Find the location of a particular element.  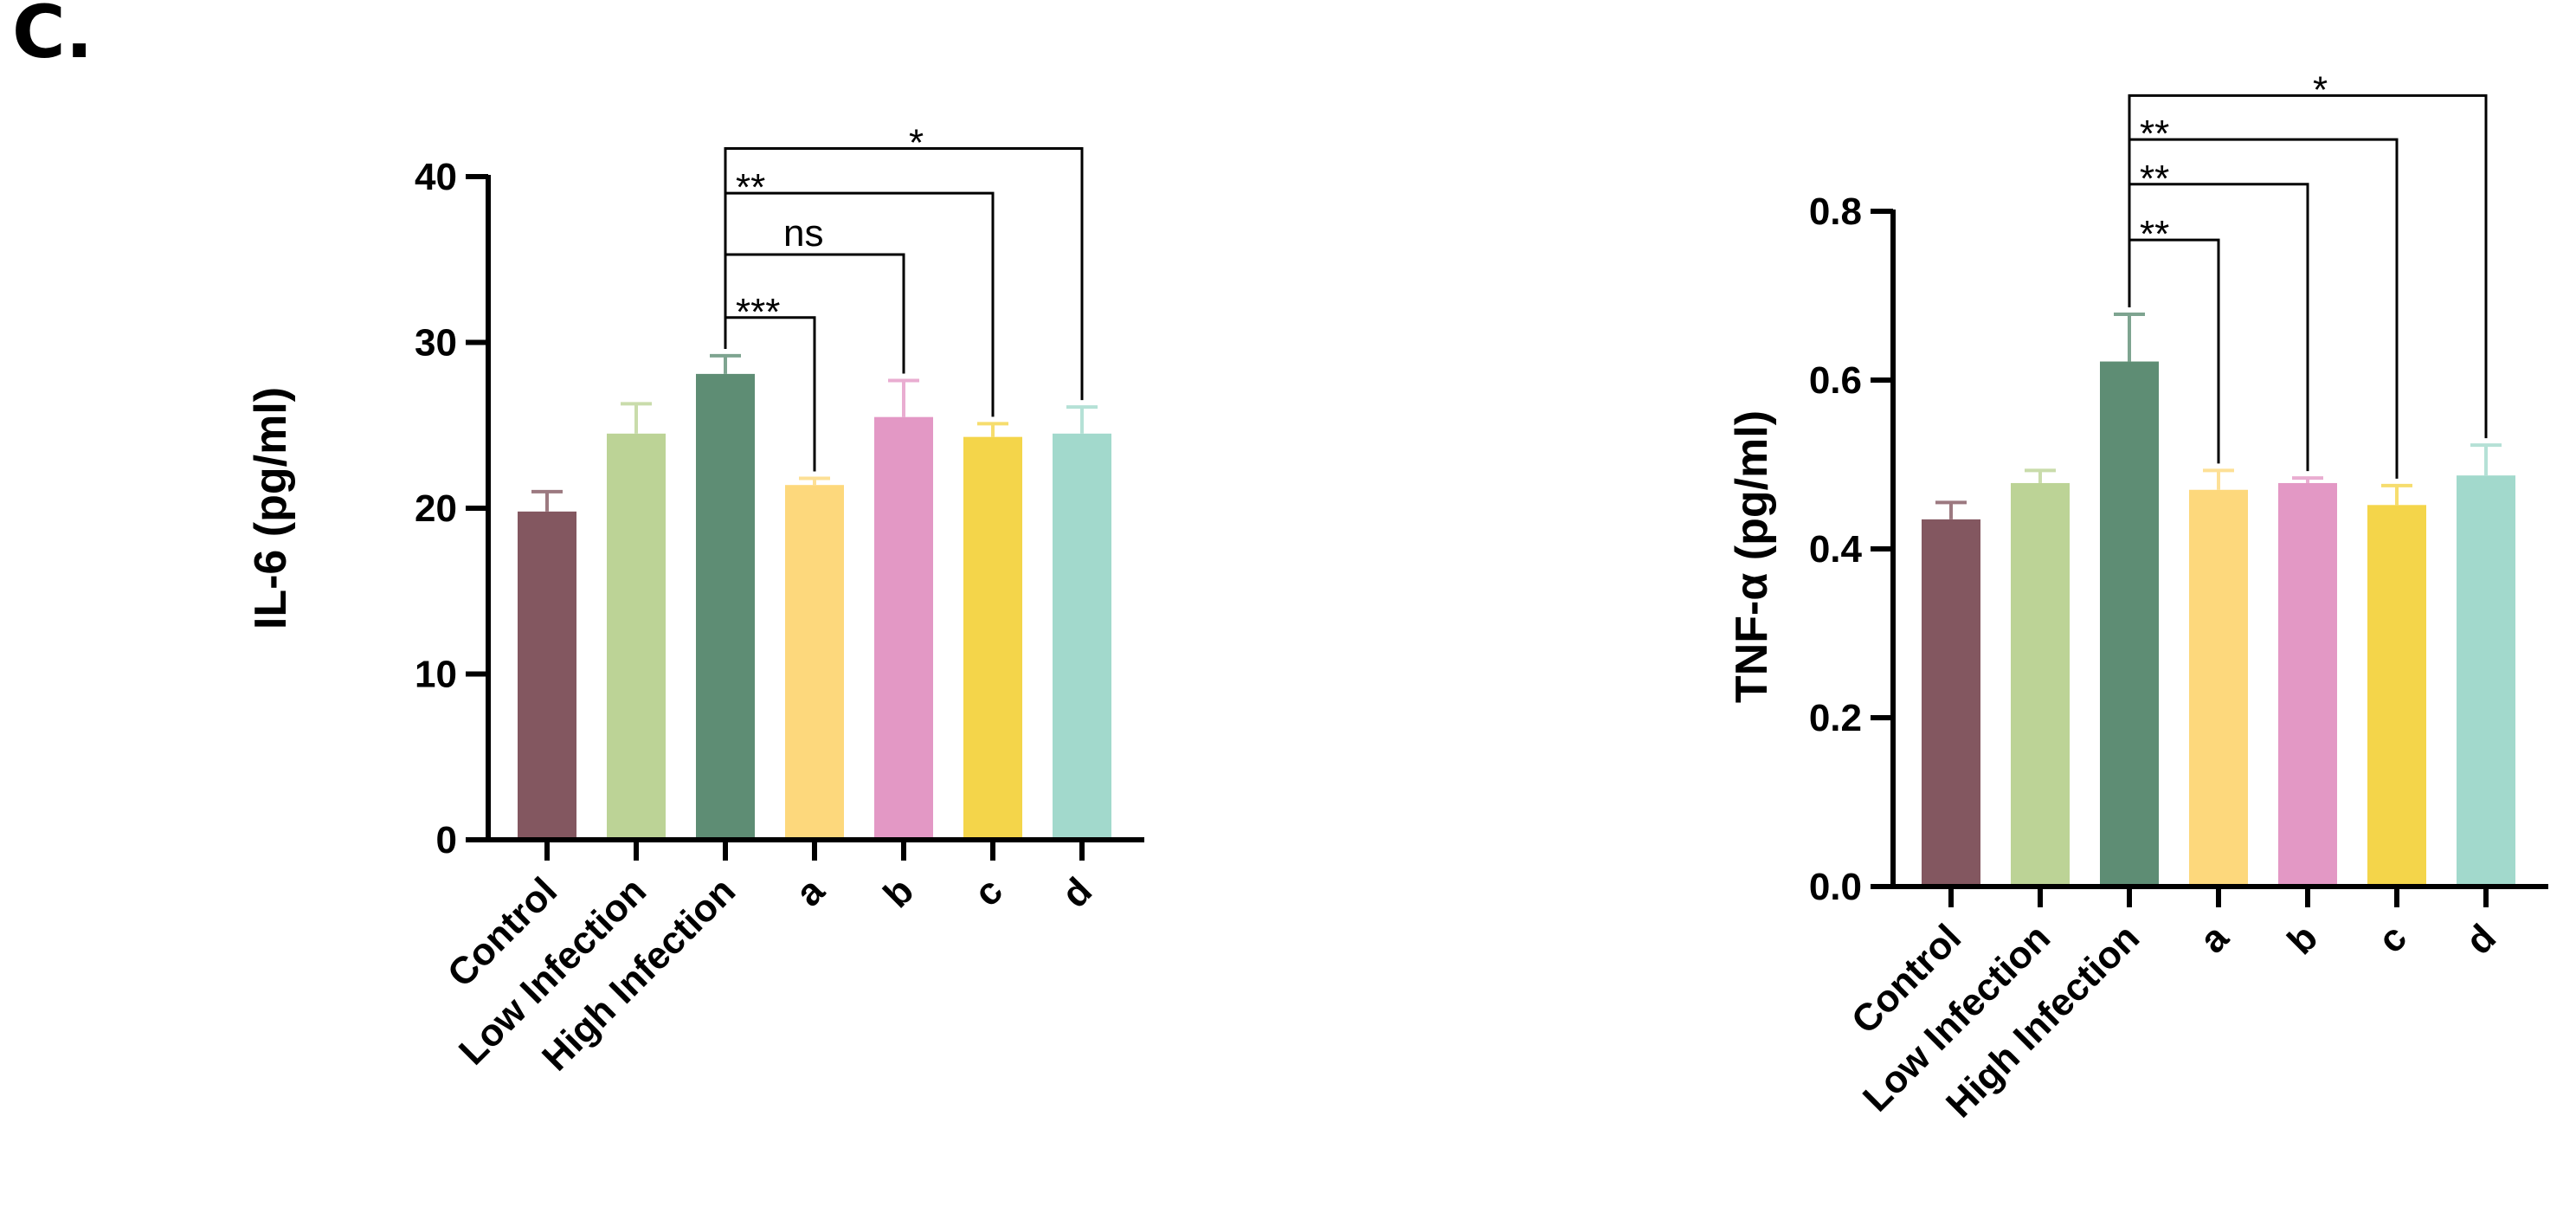

y-axis-label: IL-6 (pg/ml) is located at coordinates (271, 508).